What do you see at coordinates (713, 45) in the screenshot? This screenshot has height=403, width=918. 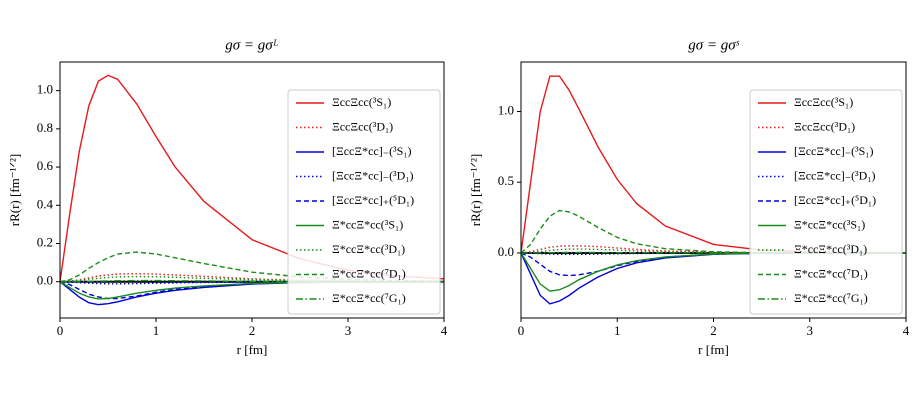 I see `panel-title: gσ = gσˢ` at bounding box center [713, 45].